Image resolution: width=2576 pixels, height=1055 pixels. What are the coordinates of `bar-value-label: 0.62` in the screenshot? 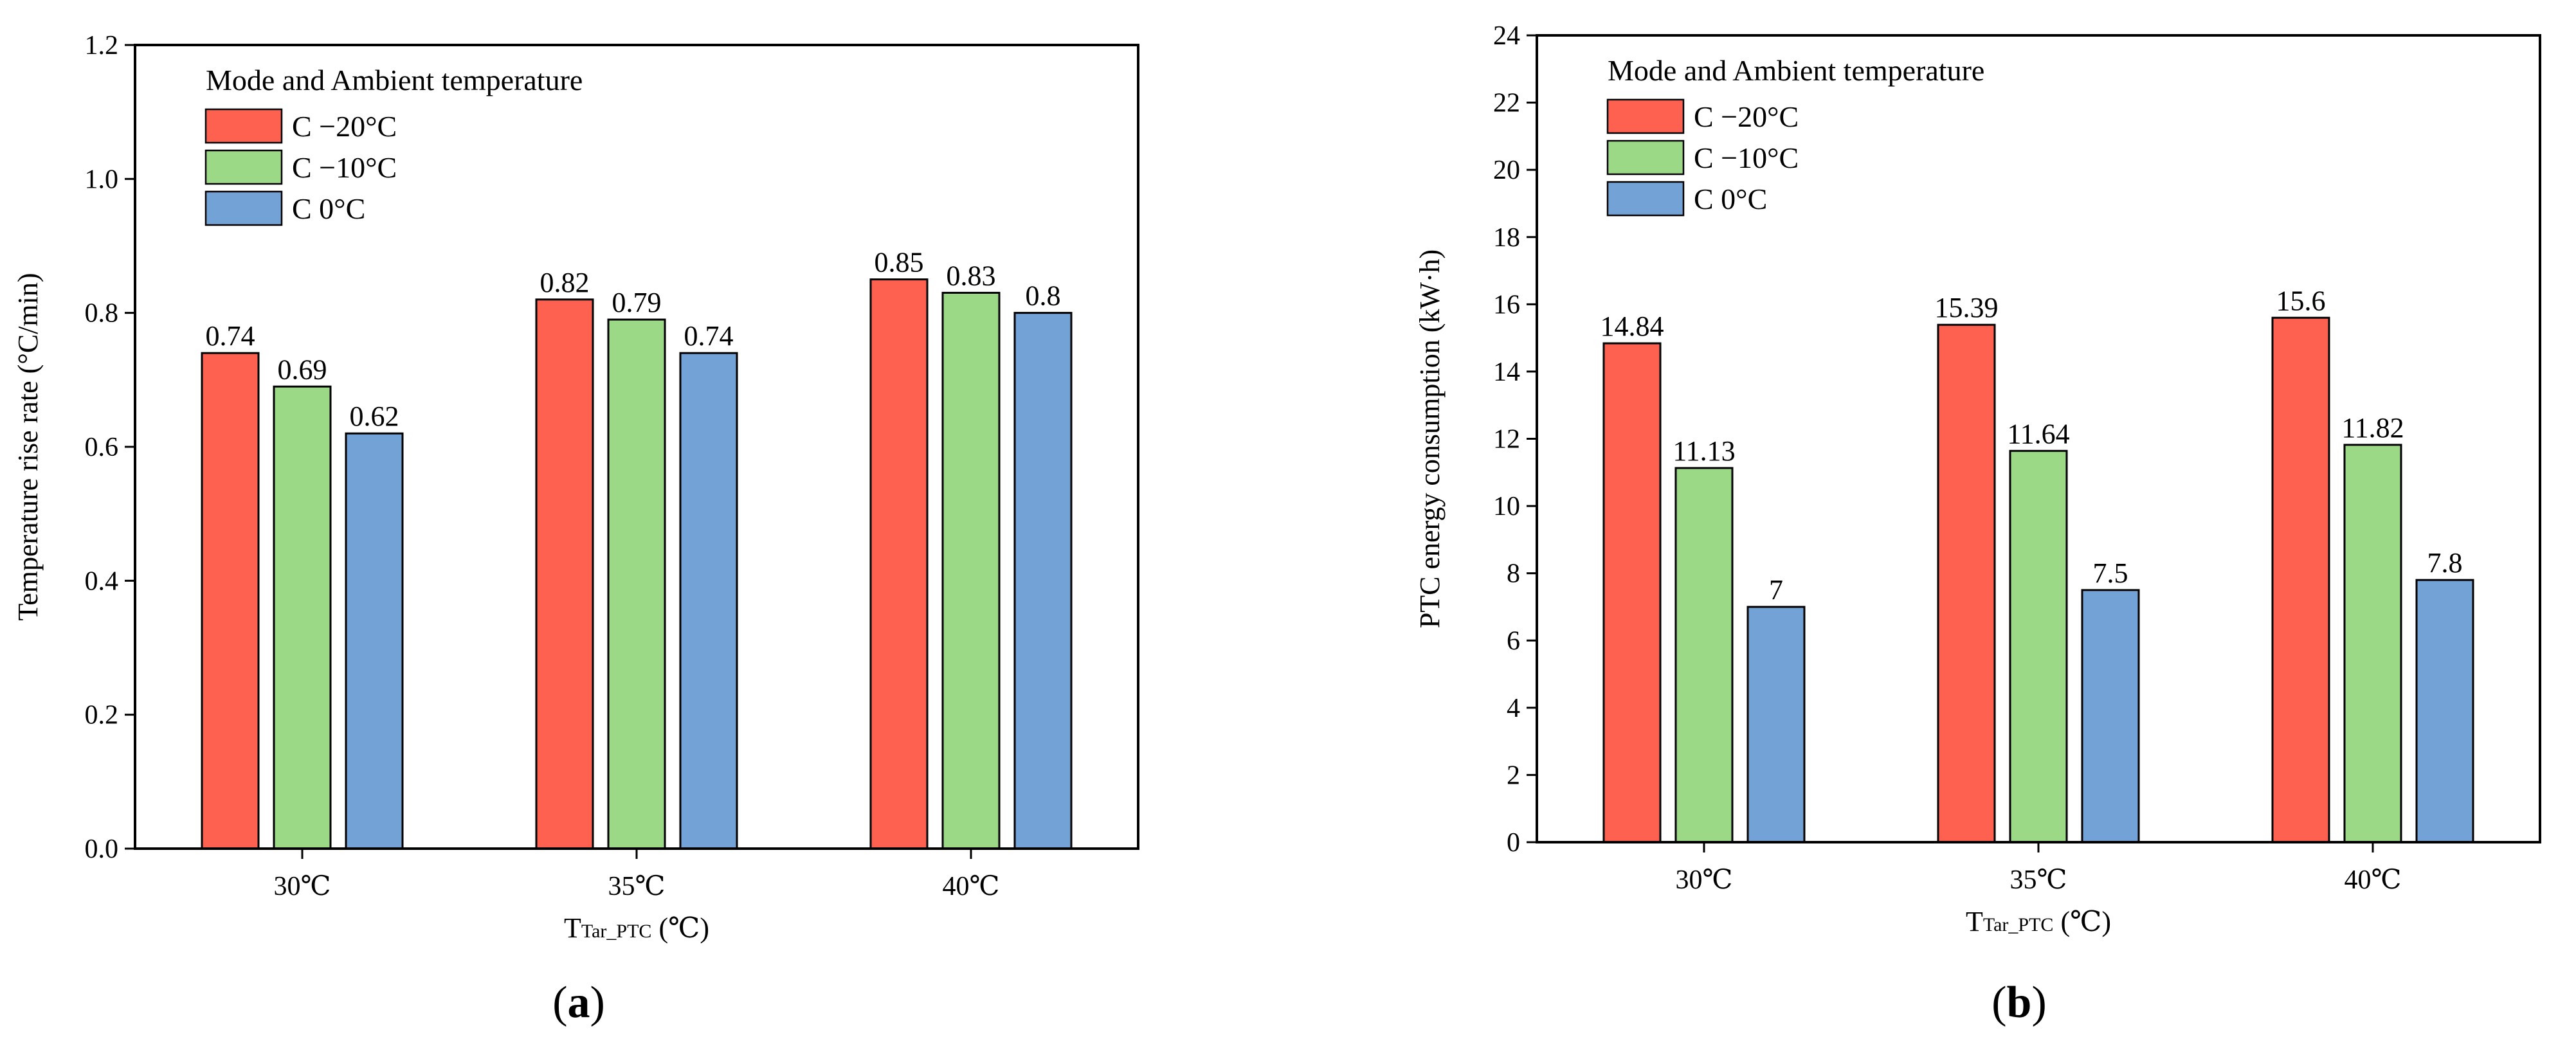 It's located at (374, 416).